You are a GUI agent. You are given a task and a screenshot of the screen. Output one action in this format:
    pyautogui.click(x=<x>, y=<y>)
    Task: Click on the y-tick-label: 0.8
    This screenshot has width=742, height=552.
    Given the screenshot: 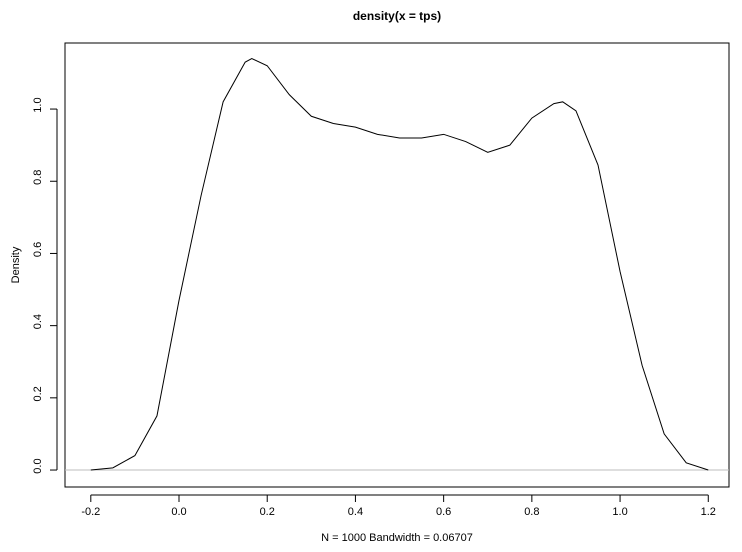 What is the action you would take?
    pyautogui.click(x=38, y=177)
    